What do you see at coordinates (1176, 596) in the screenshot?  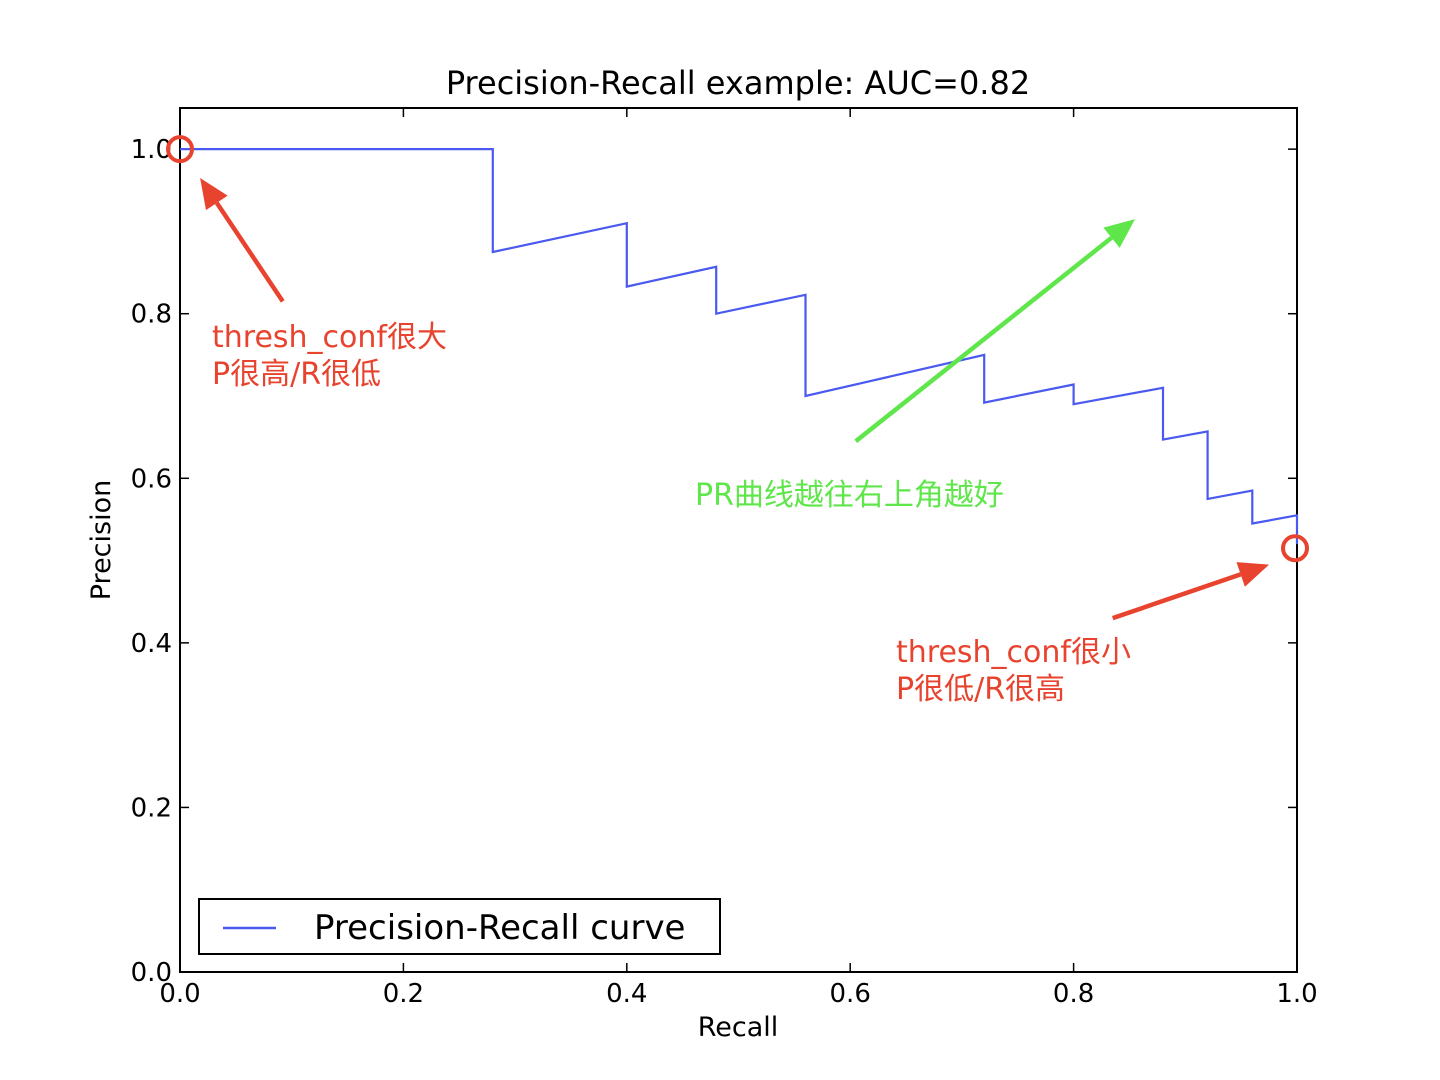 I see `low-threshold-arrow` at bounding box center [1176, 596].